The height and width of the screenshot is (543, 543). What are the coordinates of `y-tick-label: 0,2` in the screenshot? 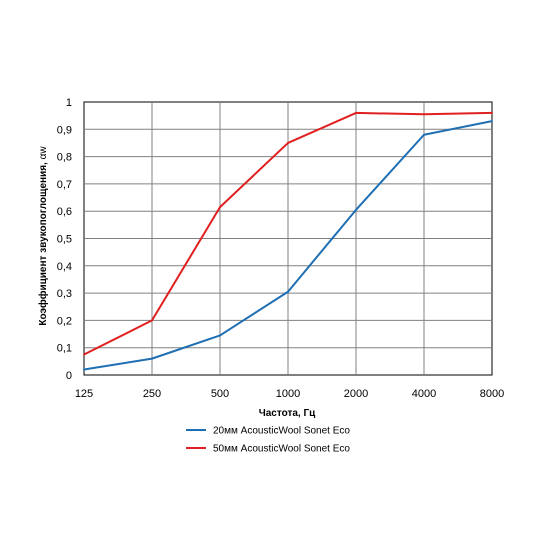 It's located at (64, 321).